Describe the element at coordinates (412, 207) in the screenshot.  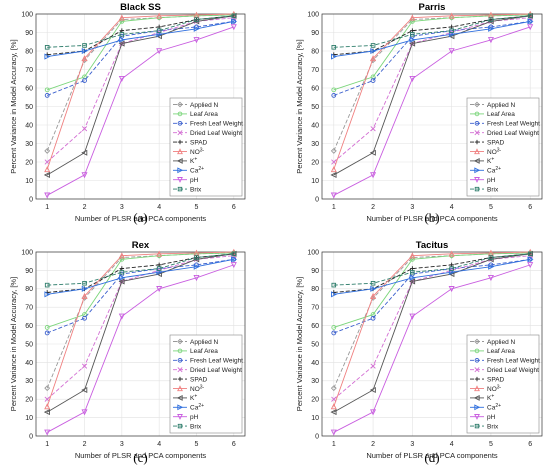
I see `x-tick-label: 3` at that location.